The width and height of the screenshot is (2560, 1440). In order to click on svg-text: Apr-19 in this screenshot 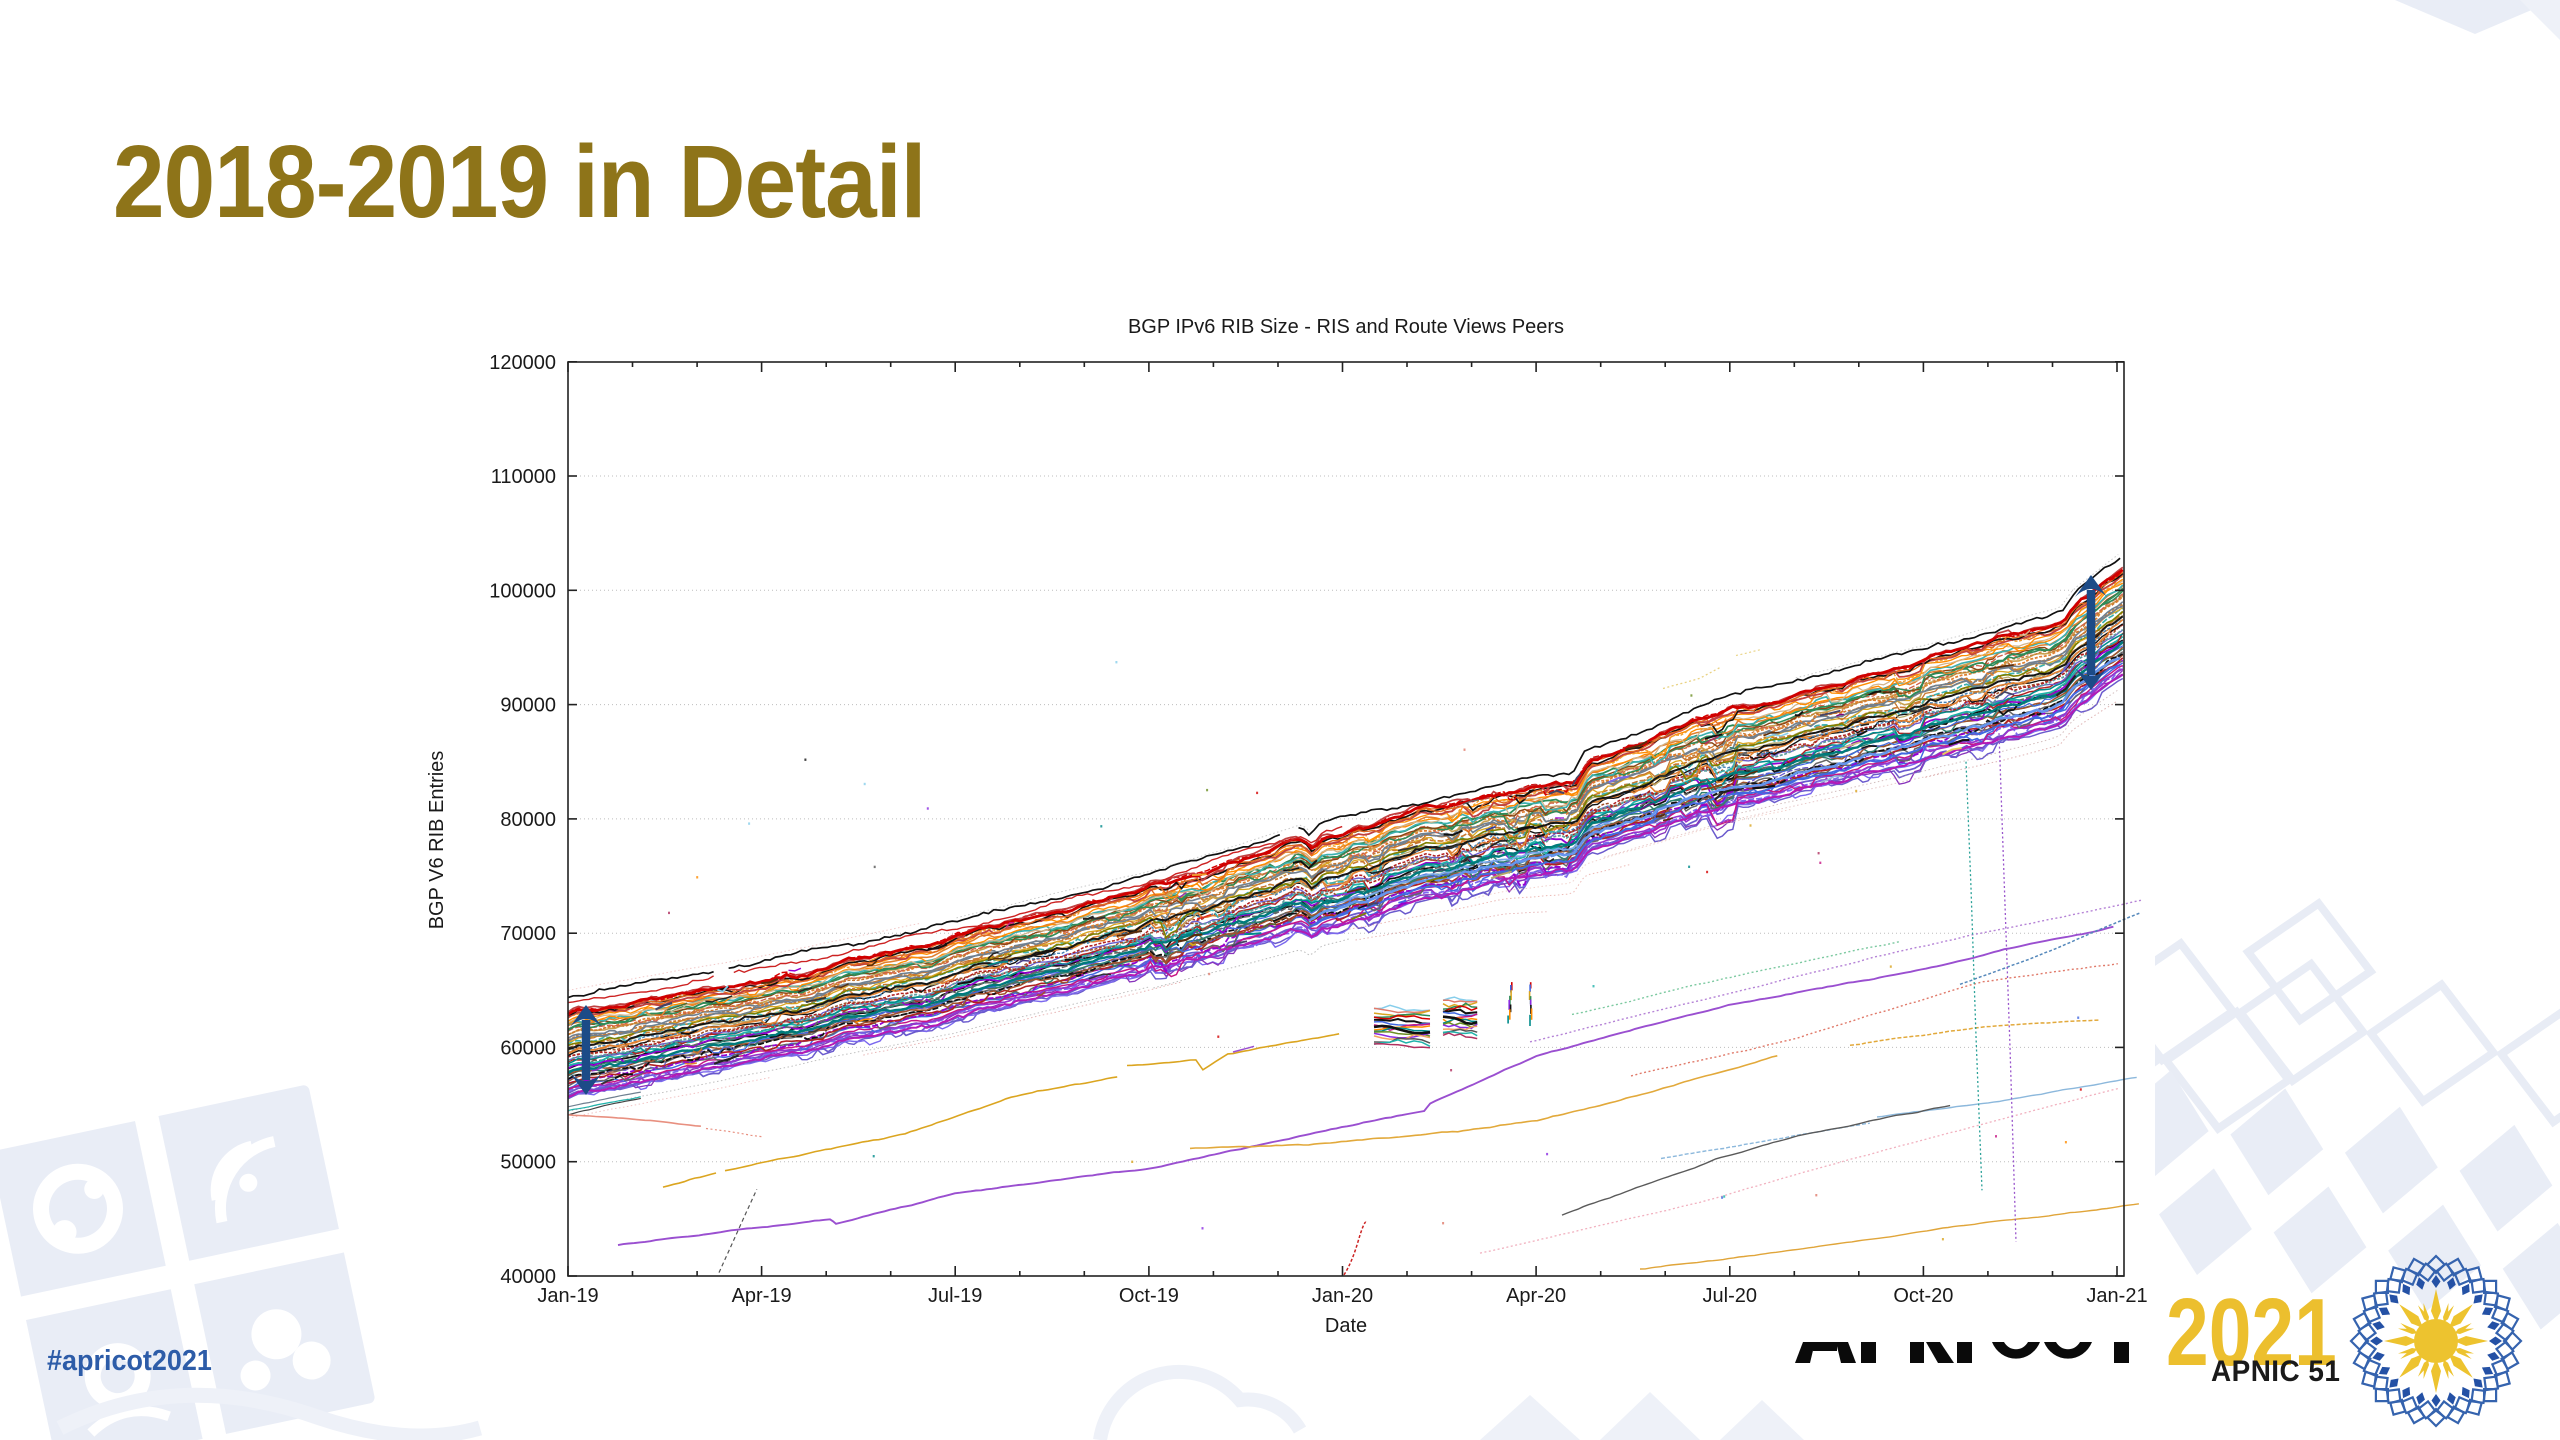, I will do `click(762, 1296)`.